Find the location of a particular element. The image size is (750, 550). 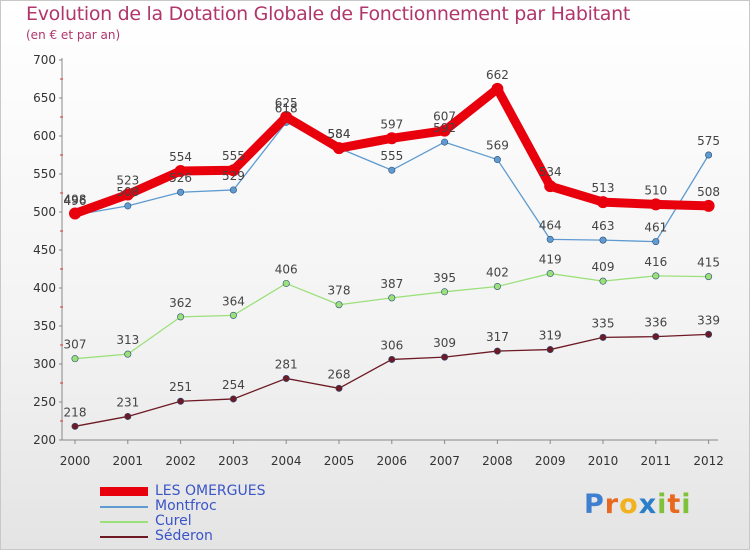

data-label: 306 is located at coordinates (391, 345).